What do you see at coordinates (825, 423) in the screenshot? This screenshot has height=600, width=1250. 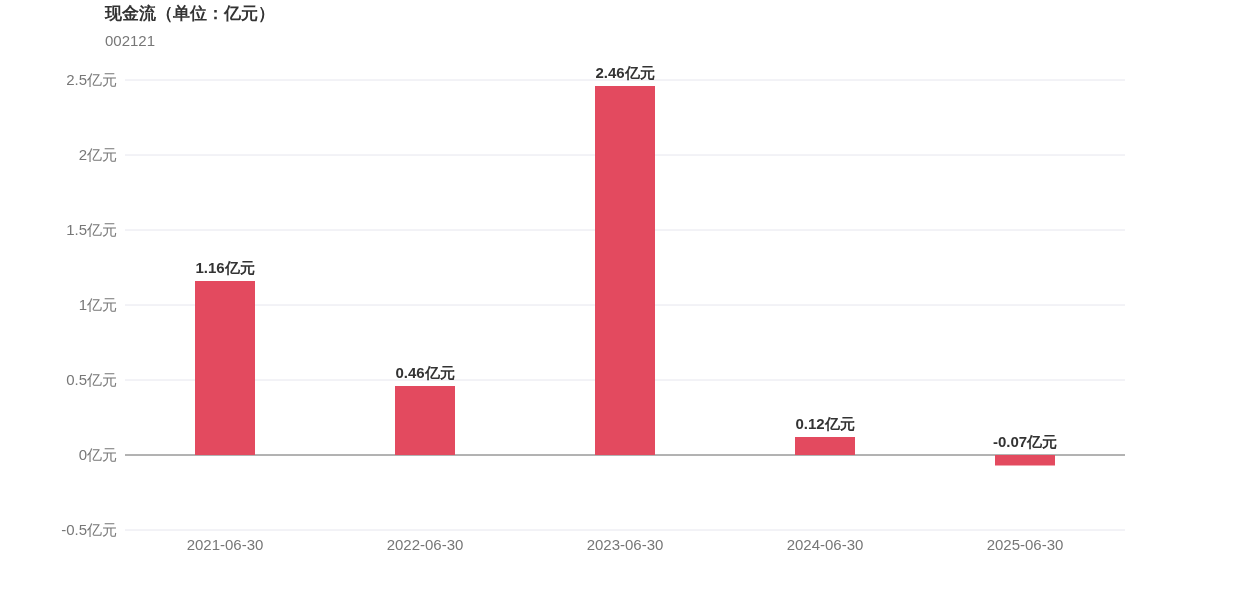 I see `data-label: 0.12亿元` at bounding box center [825, 423].